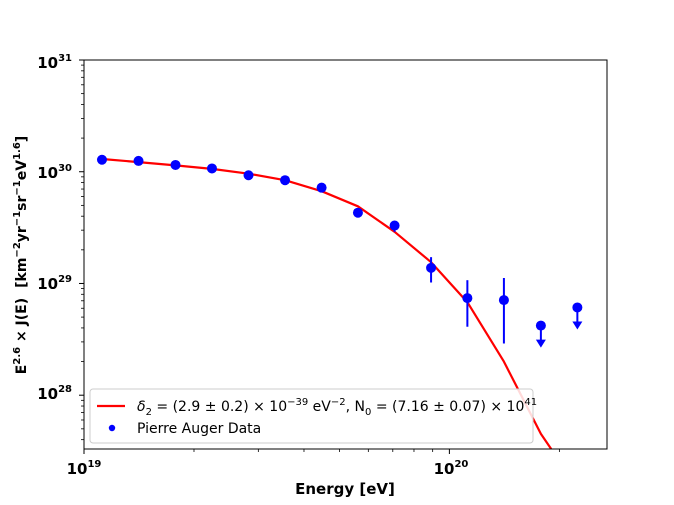 This screenshot has height=505, width=674. I want to click on y-tick-label-28: 1028, so click(54, 393).